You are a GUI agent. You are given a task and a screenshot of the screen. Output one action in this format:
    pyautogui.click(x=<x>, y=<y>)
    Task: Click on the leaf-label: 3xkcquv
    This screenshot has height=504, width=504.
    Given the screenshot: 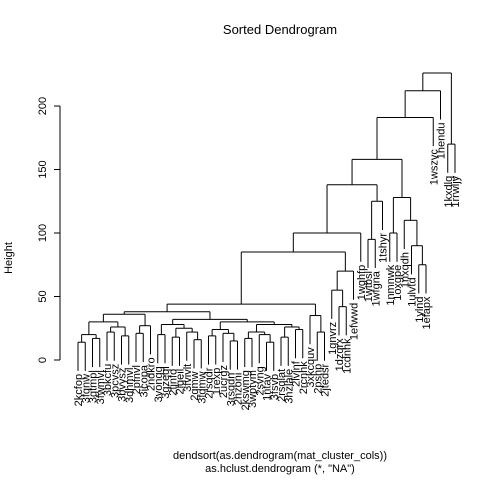 What is the action you would take?
    pyautogui.click(x=311, y=367)
    